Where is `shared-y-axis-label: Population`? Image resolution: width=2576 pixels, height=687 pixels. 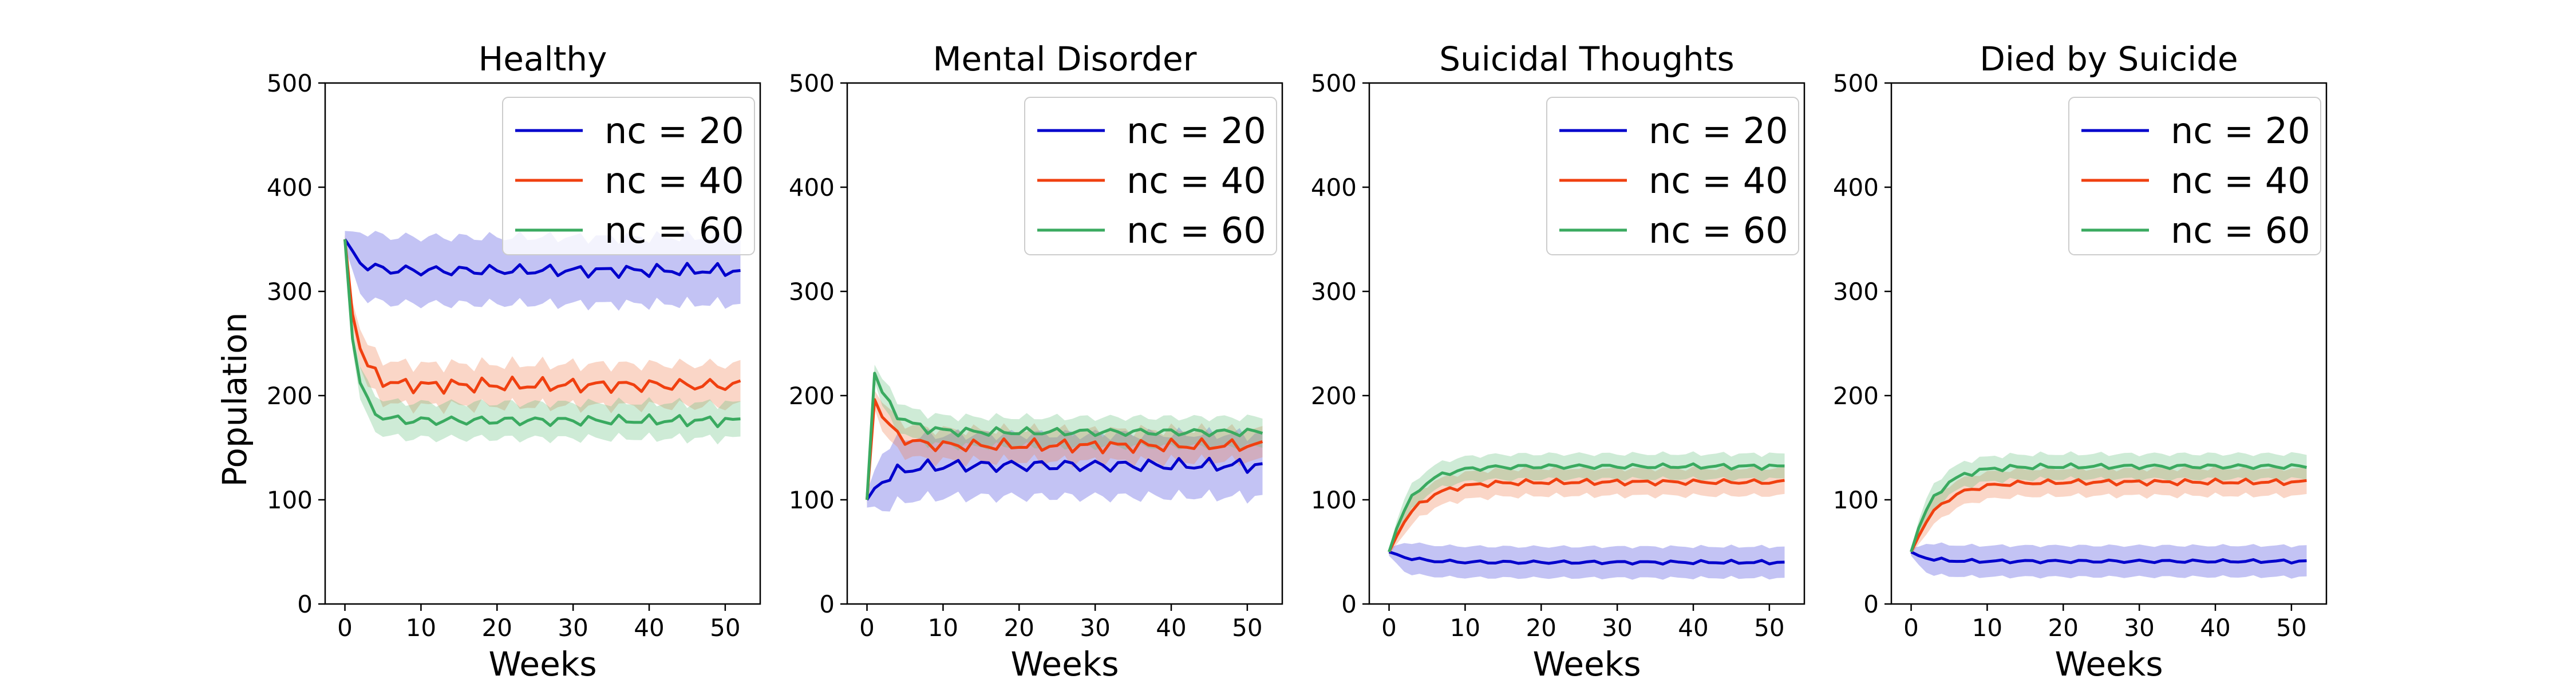 shared-y-axis-label: Population is located at coordinates (234, 400).